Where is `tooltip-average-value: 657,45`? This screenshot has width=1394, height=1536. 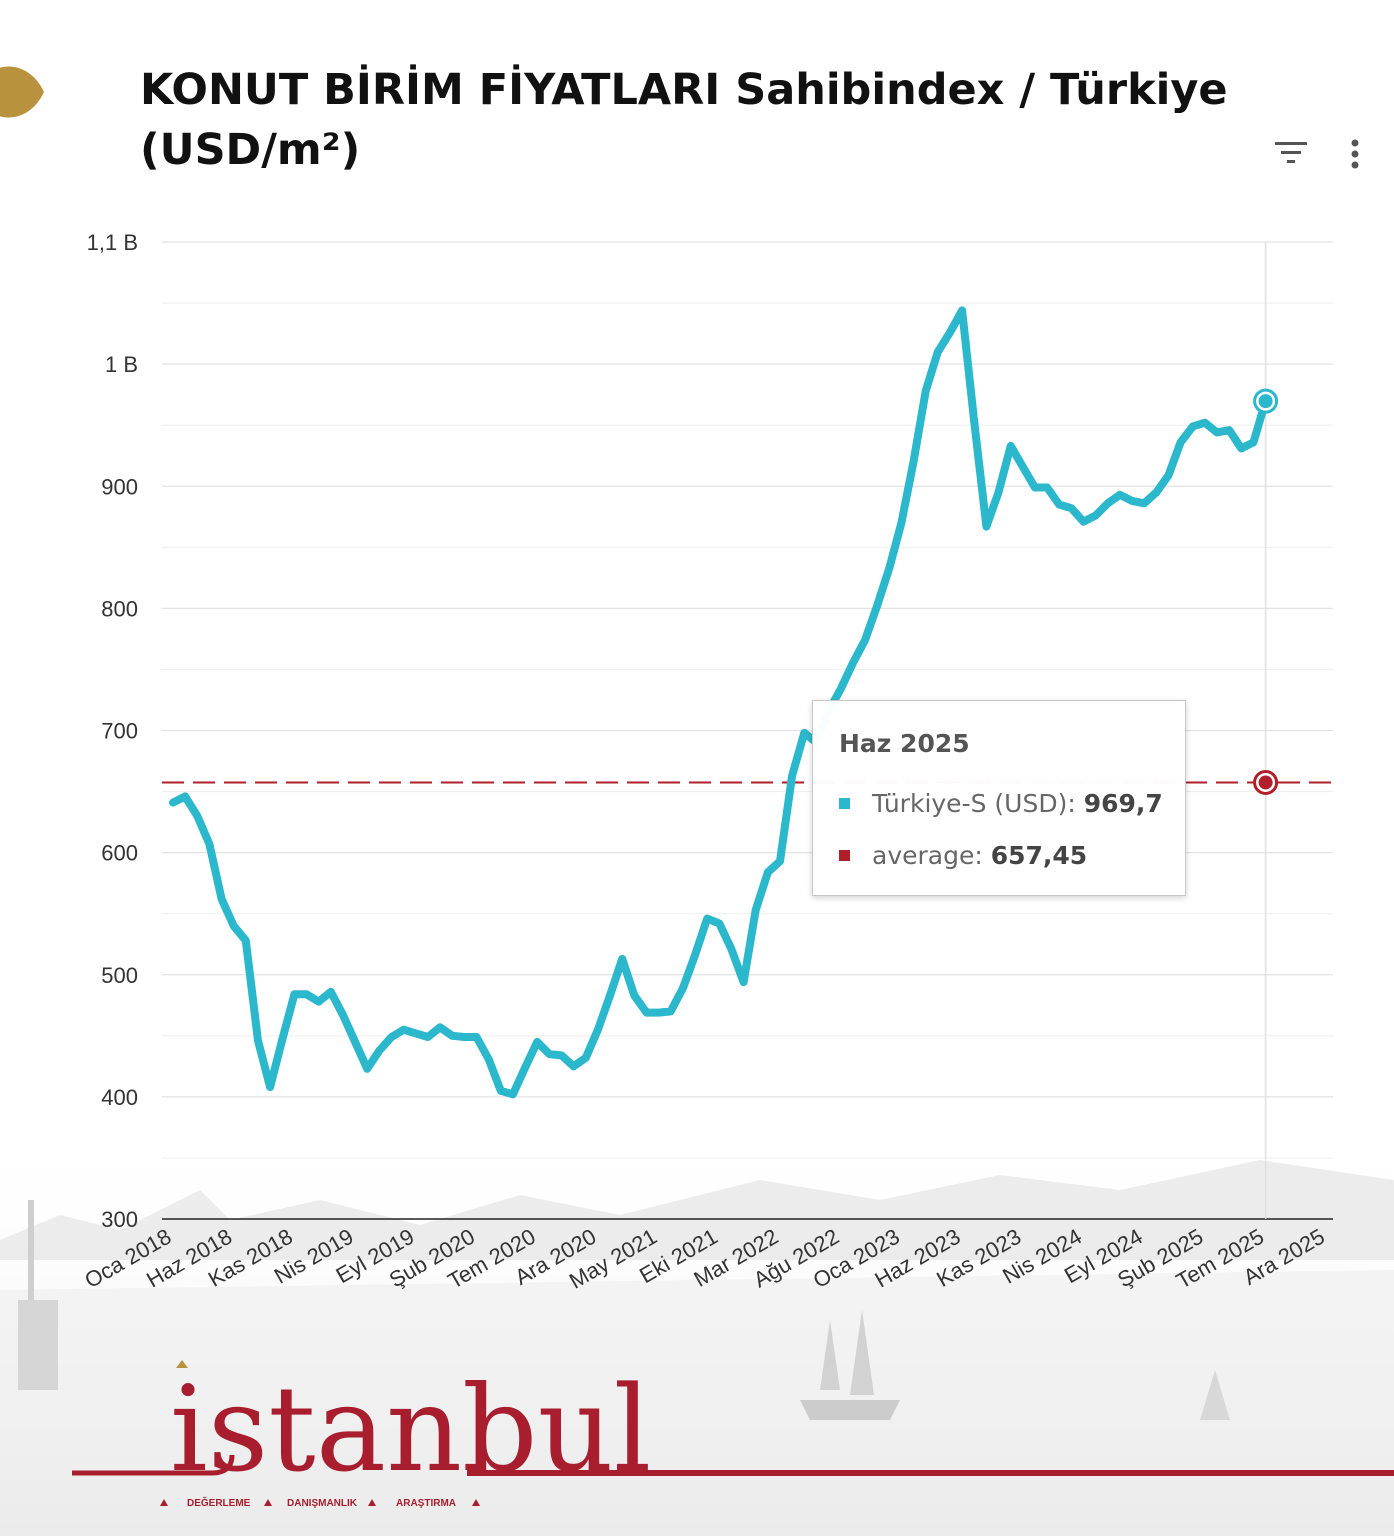
tooltip-average-value: 657,45 is located at coordinates (1039, 855).